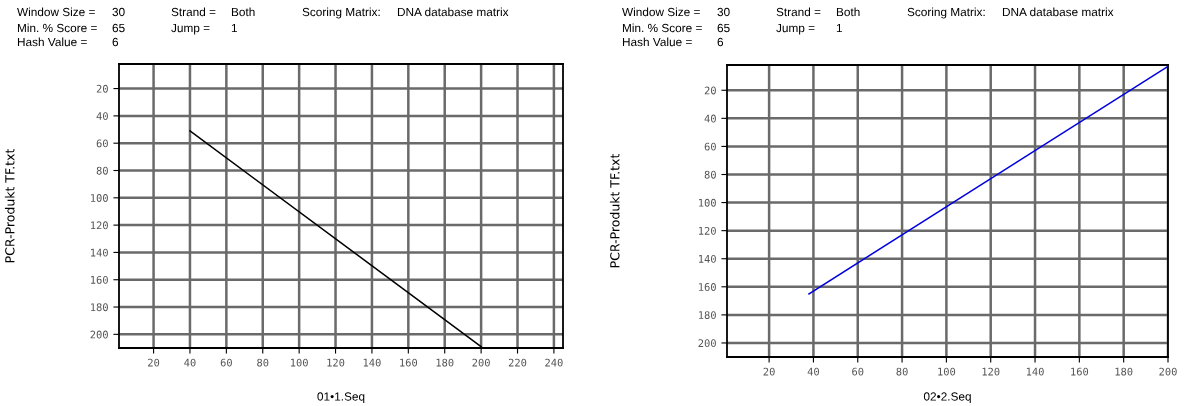 The width and height of the screenshot is (1184, 406). I want to click on x-axis-title: 02•2.Seq, so click(947, 398).